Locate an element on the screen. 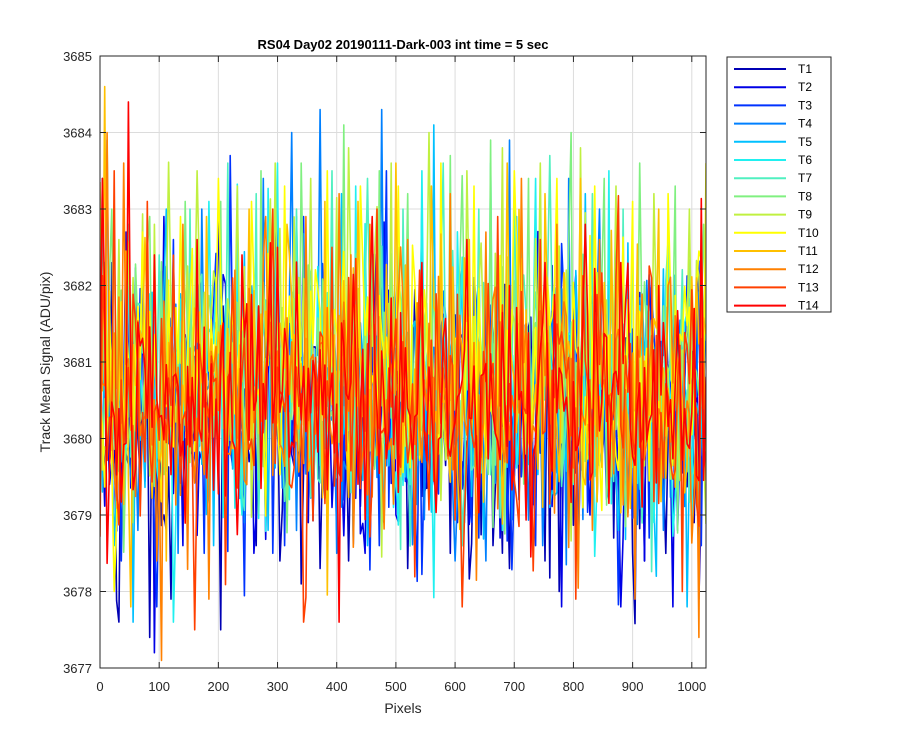 This screenshot has height=755, width=900. x-axis-label: Pixels is located at coordinates (402, 708).